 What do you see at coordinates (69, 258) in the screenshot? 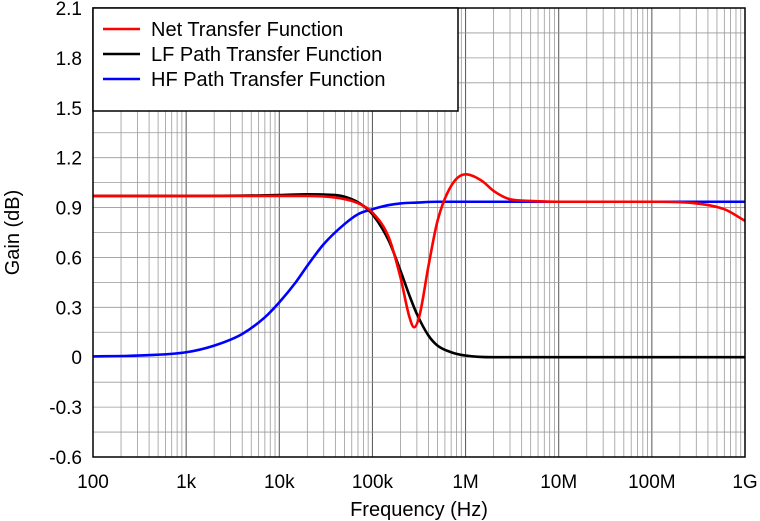
I see `y-tick-label: 0.6` at bounding box center [69, 258].